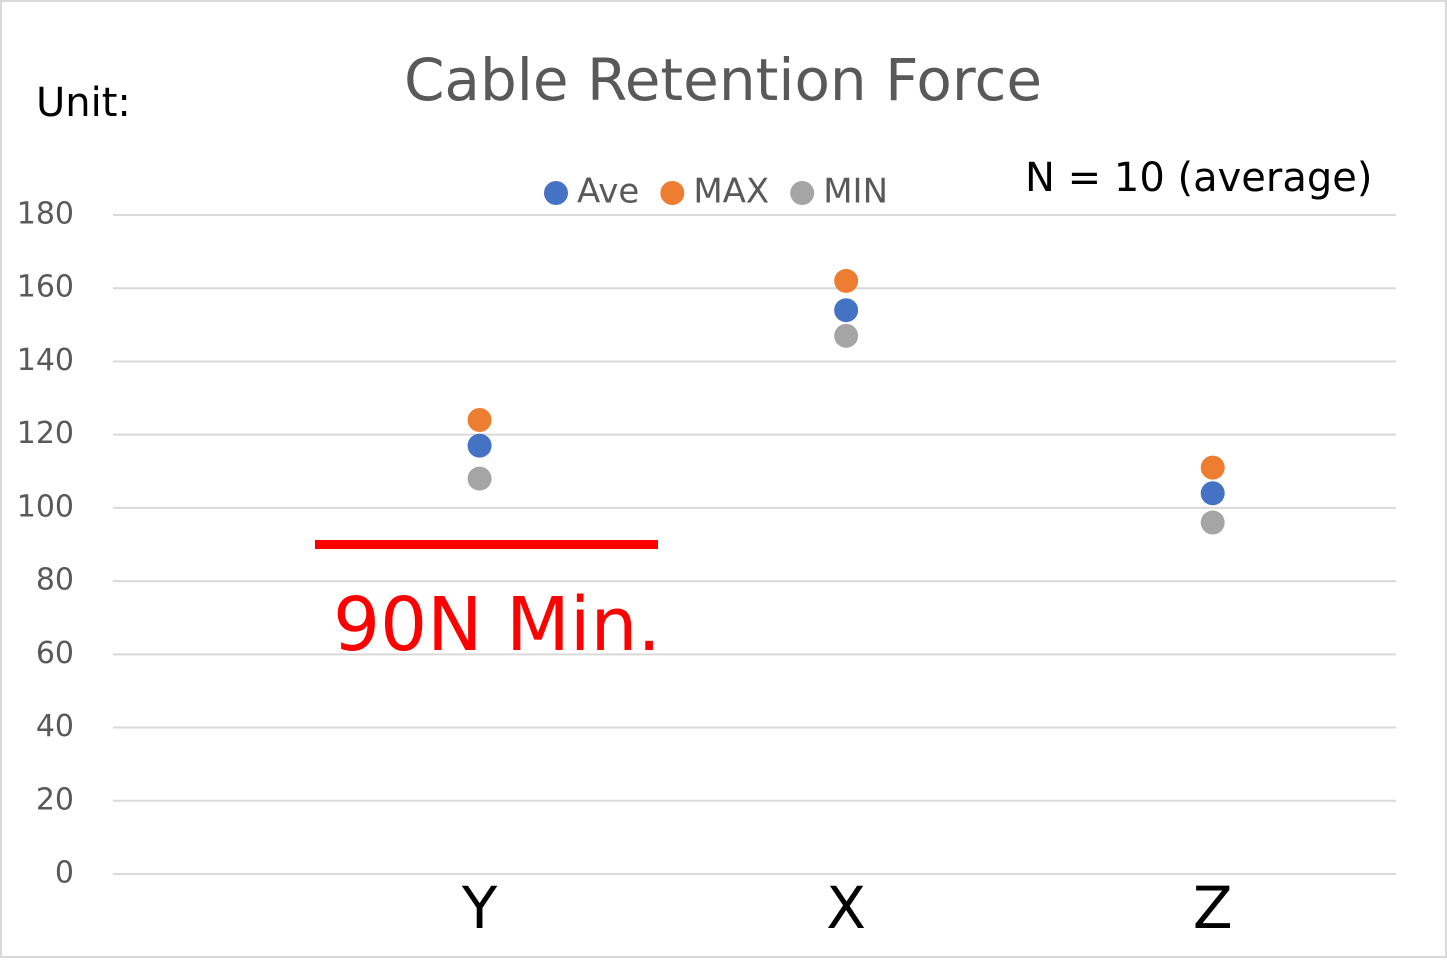 This screenshot has height=962, width=1447. I want to click on y-tick-label: 160, so click(45, 287).